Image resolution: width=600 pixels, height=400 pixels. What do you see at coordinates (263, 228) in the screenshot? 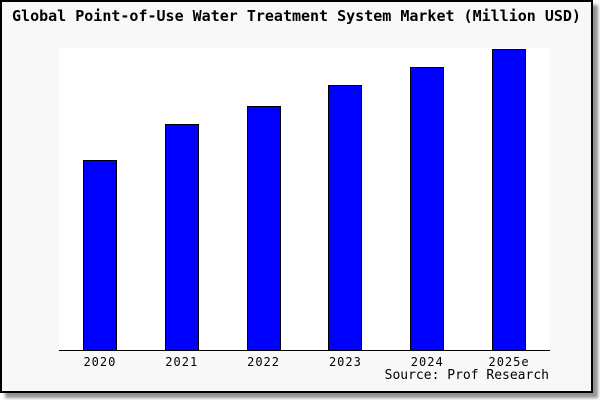
I see `bar-2022` at bounding box center [263, 228].